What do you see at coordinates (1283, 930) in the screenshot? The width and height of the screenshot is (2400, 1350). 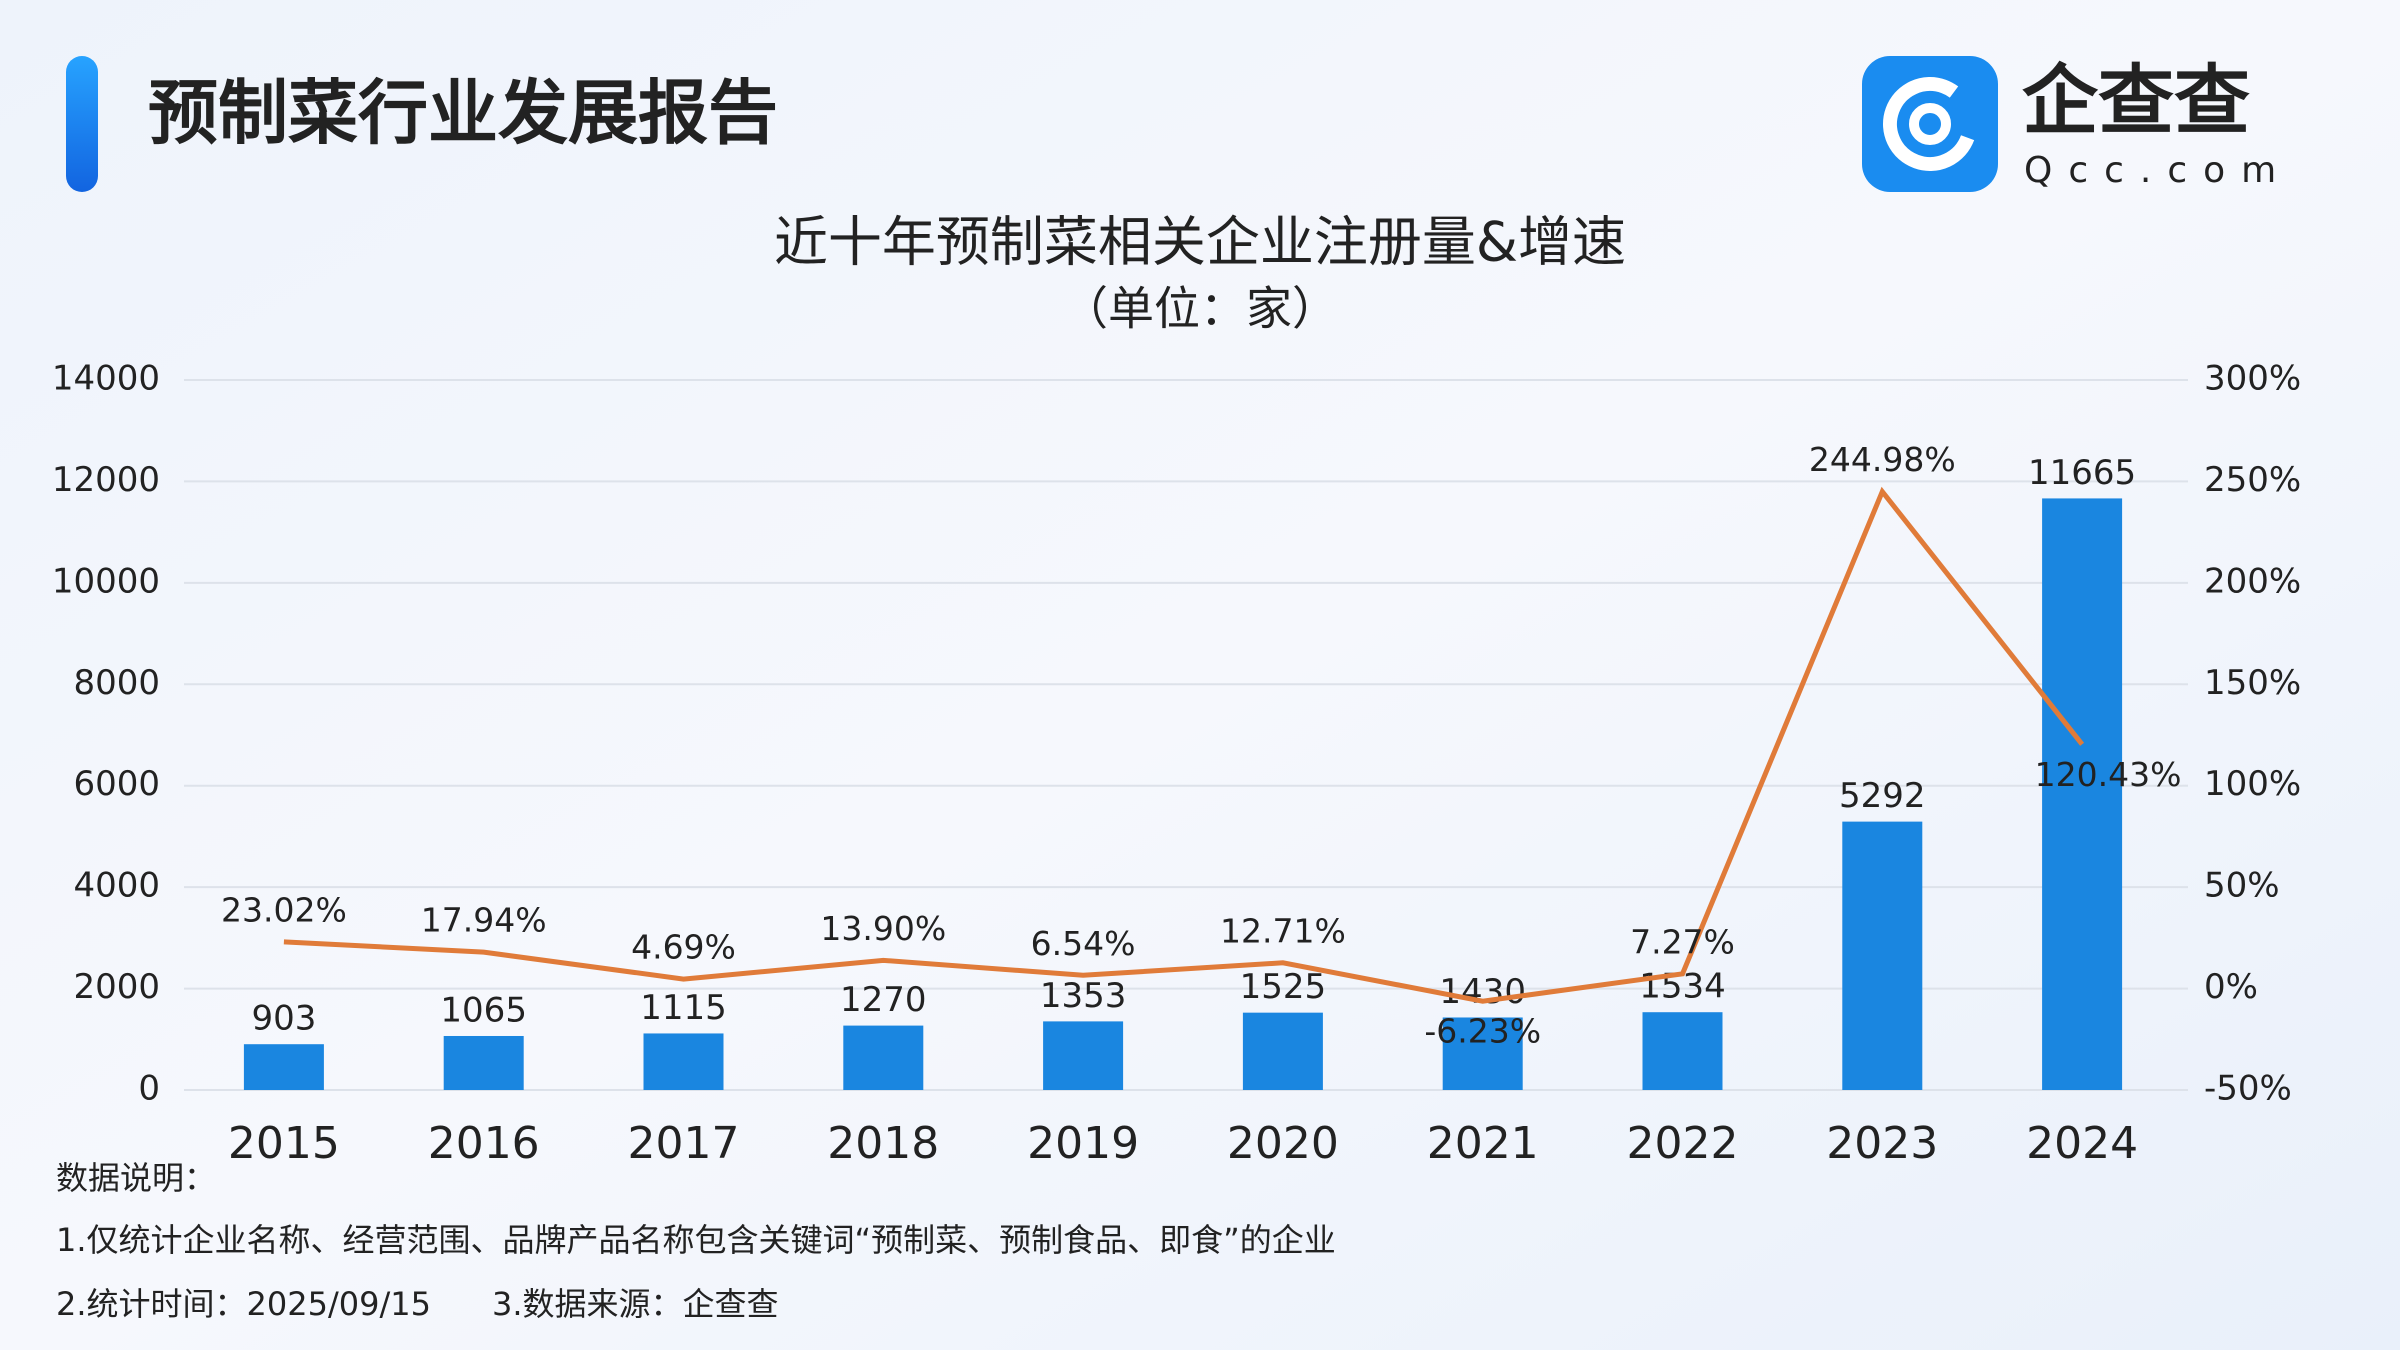 I see `line-value-label: 12.71%` at bounding box center [1283, 930].